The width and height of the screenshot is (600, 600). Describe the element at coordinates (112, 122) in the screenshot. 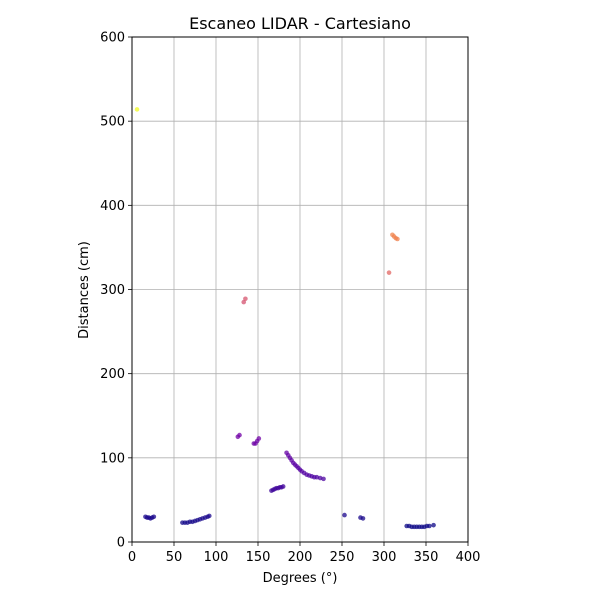

I see `y-tick-label: 500` at that location.